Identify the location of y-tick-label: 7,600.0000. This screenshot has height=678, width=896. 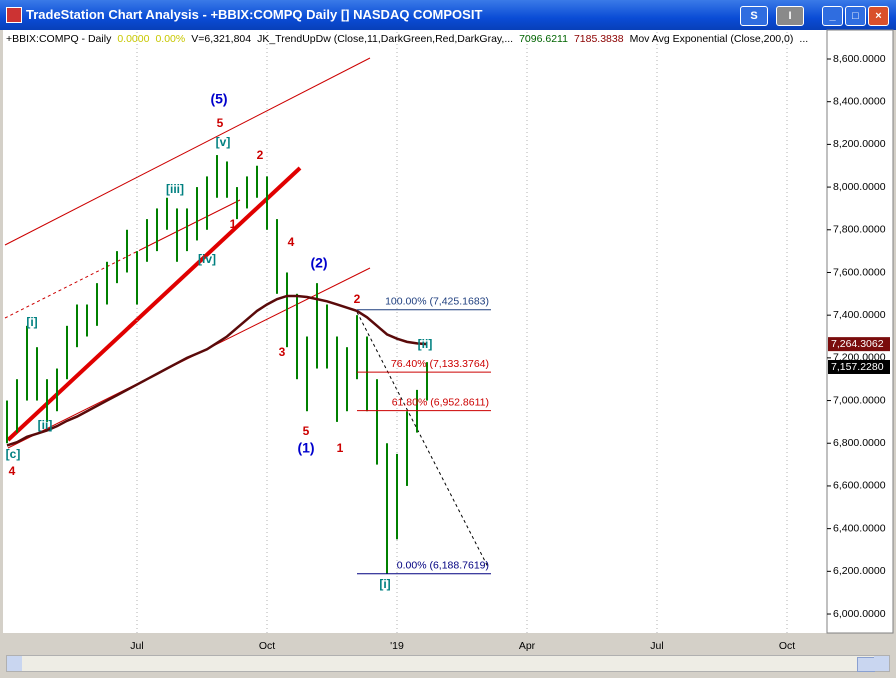
(859, 272).